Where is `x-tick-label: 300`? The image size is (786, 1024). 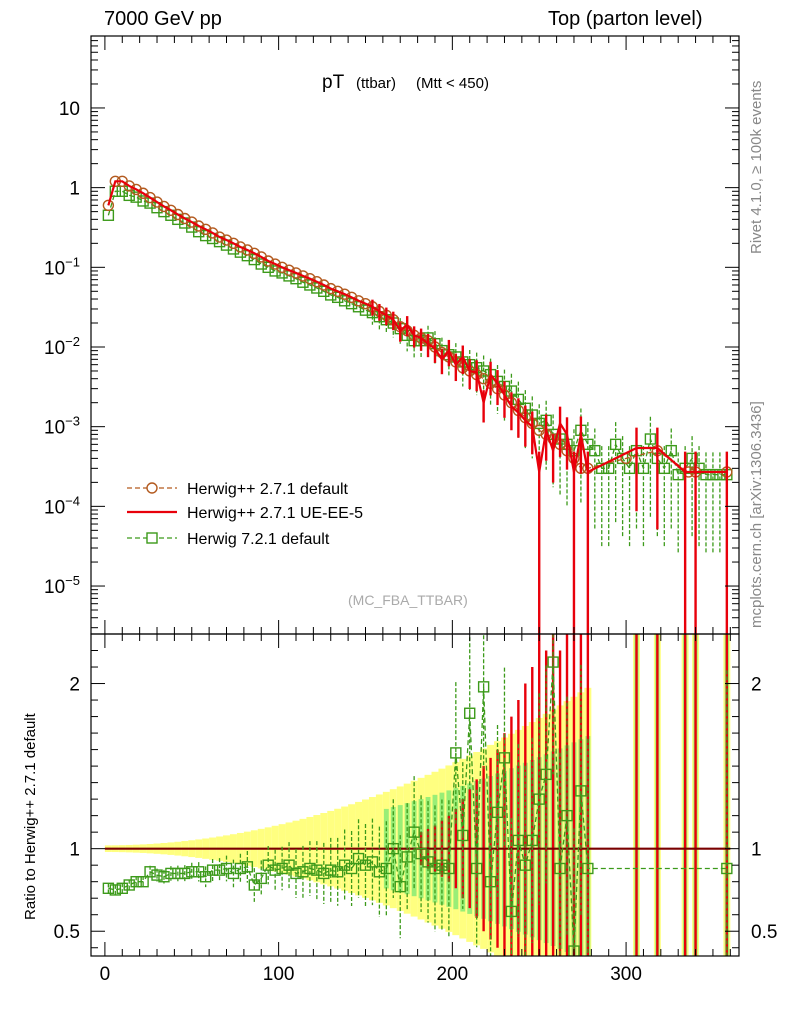 x-tick-label: 300 is located at coordinates (626, 974).